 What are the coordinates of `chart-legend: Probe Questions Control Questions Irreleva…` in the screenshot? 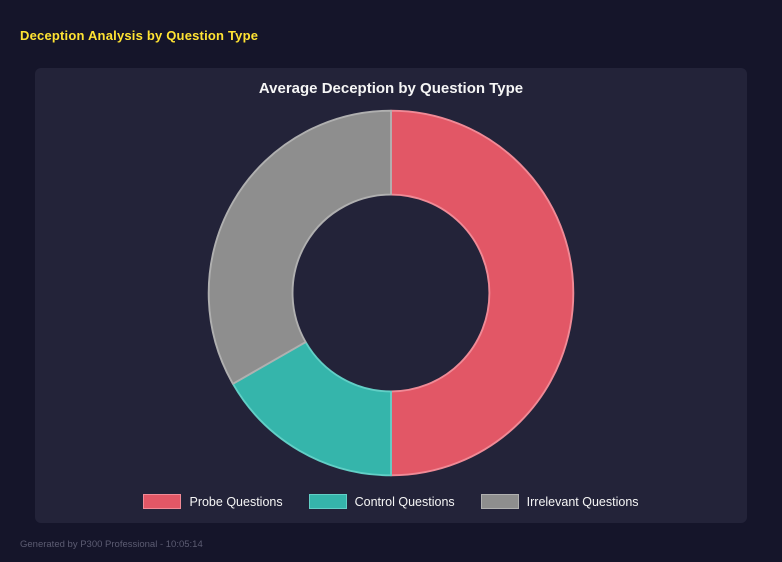 It's located at (391, 501).